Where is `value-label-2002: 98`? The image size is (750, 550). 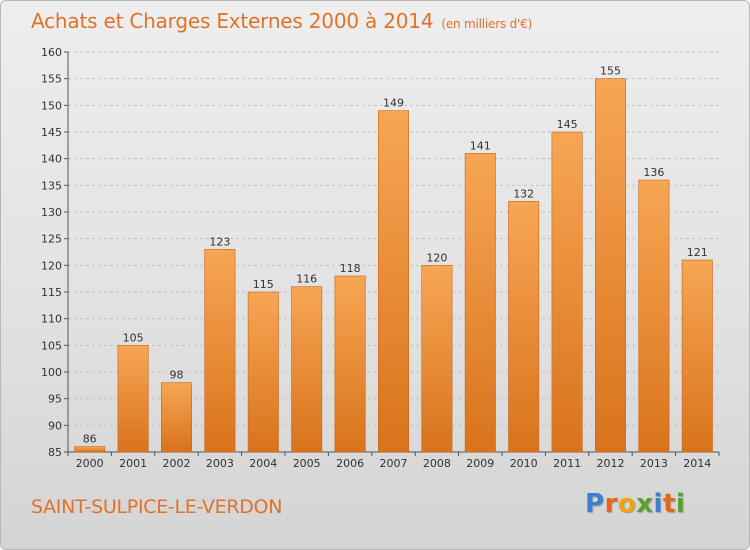 value-label-2002: 98 is located at coordinates (177, 375).